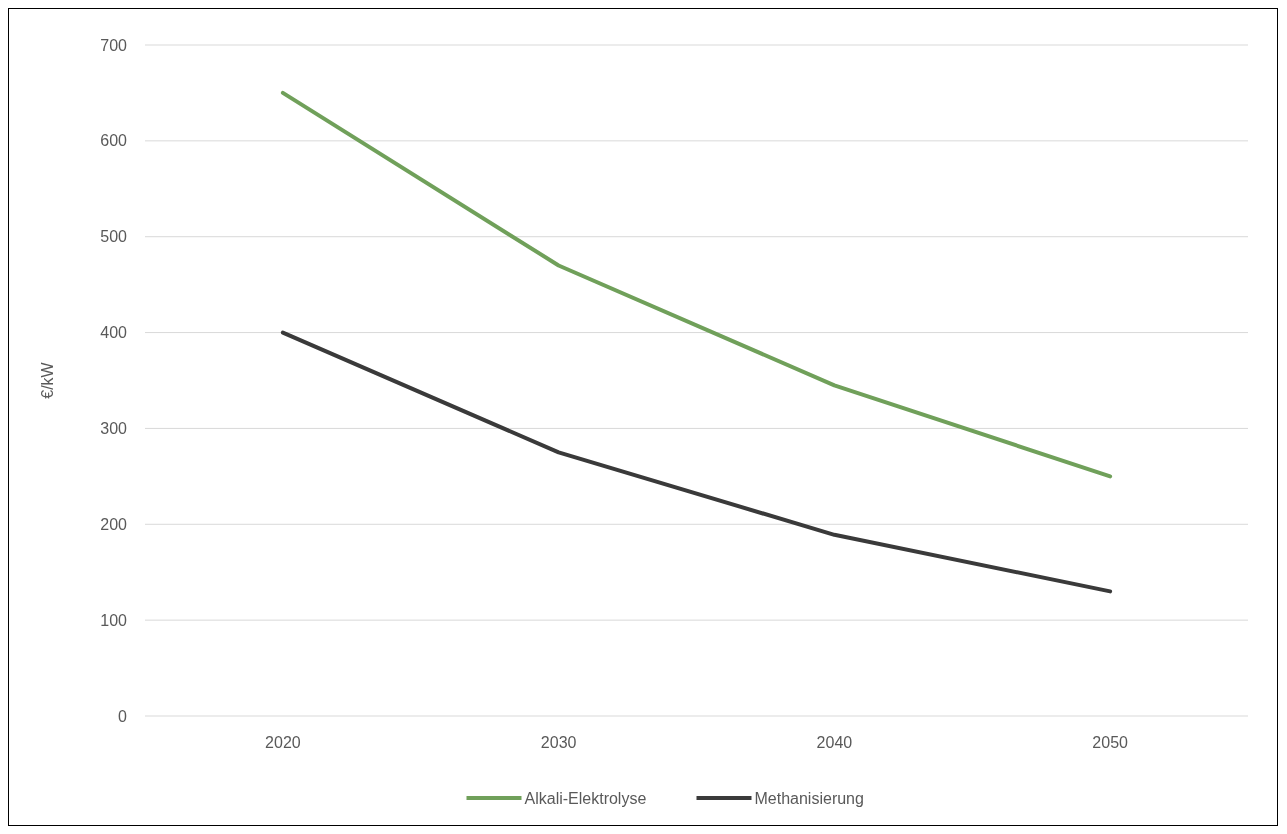 This screenshot has width=1287, height=834. Describe the element at coordinates (585, 798) in the screenshot. I see `legend-label: Alkali-Elektrolyse` at that location.